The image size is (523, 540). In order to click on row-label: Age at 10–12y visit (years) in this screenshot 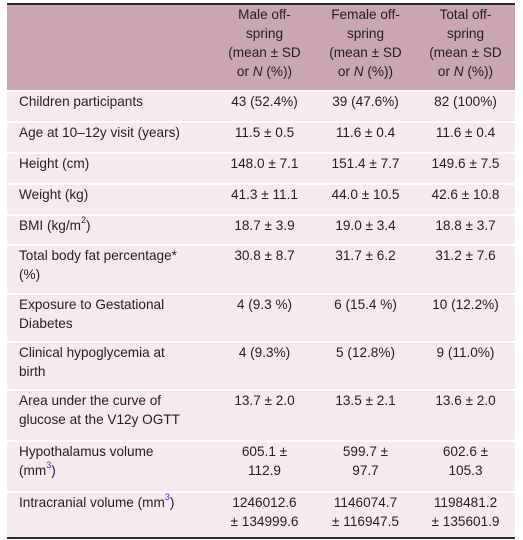, I will do `click(110, 137)`.